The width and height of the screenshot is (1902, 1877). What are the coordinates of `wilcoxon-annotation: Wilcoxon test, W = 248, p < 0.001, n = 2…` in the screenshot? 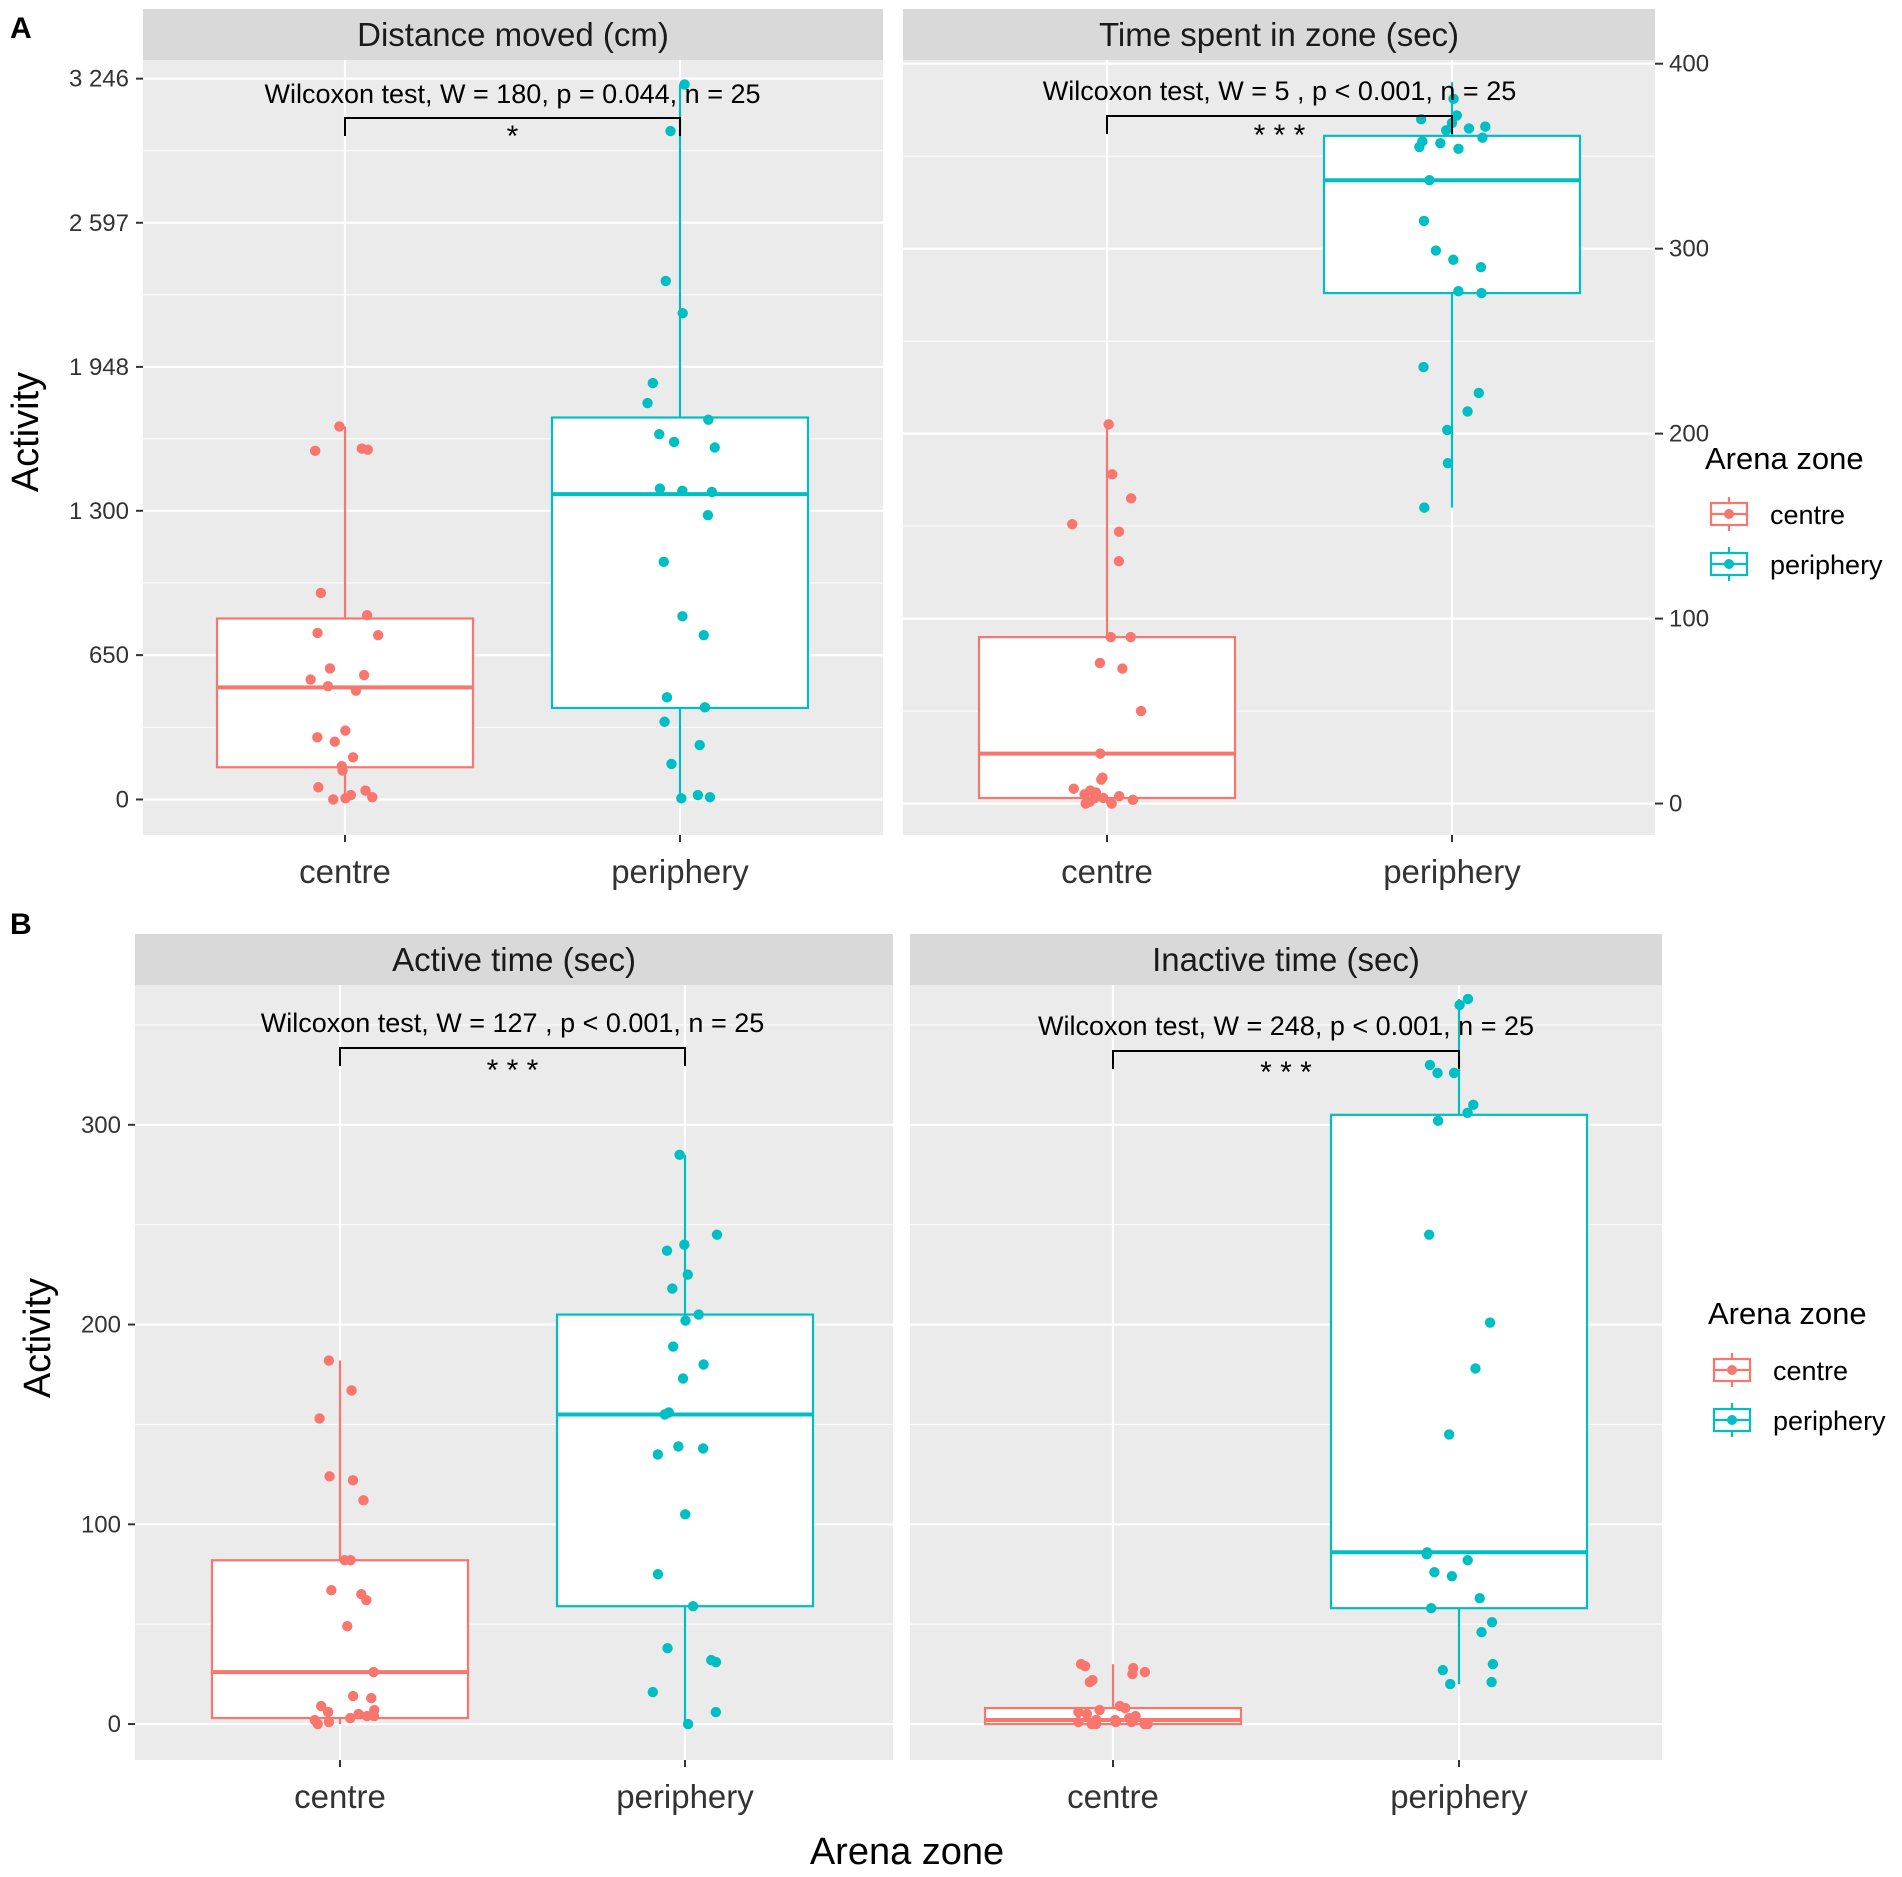 It's located at (1286, 1026).